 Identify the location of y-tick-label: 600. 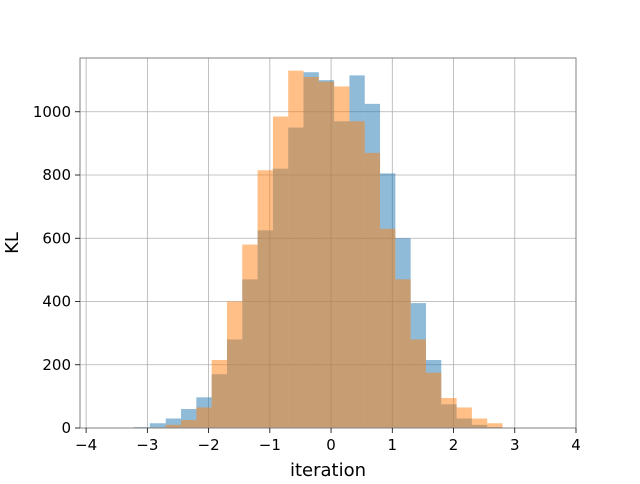
(56, 238).